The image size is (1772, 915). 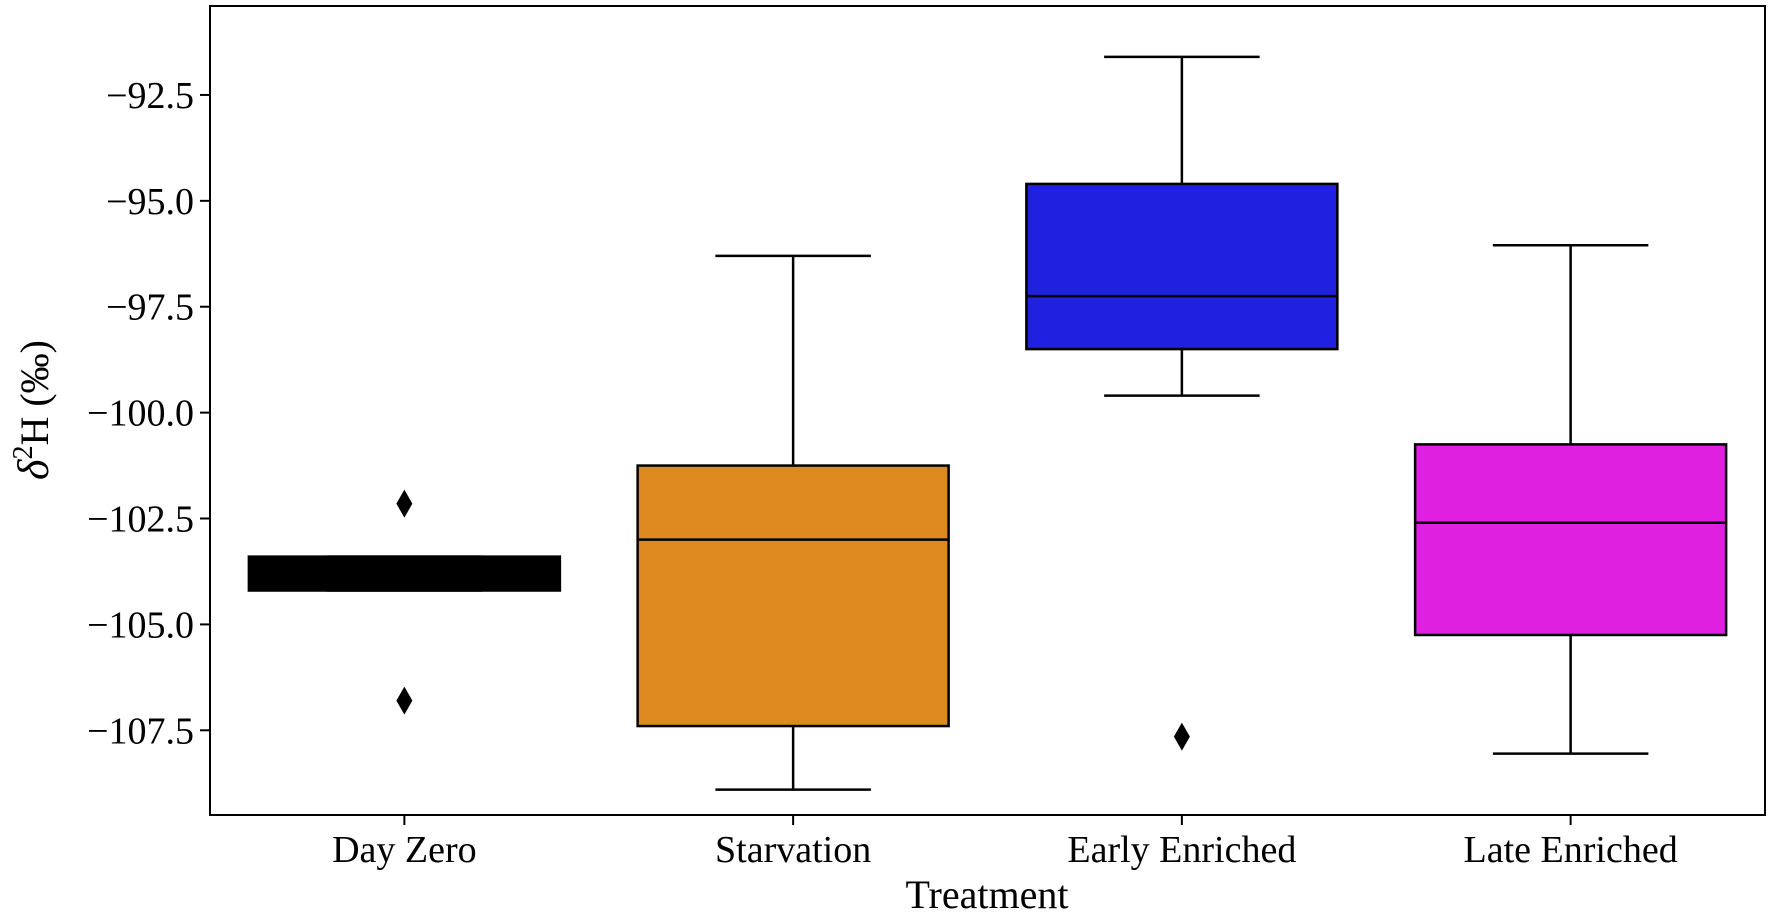 I want to click on y-tick-label: −105.0, so click(x=140, y=625).